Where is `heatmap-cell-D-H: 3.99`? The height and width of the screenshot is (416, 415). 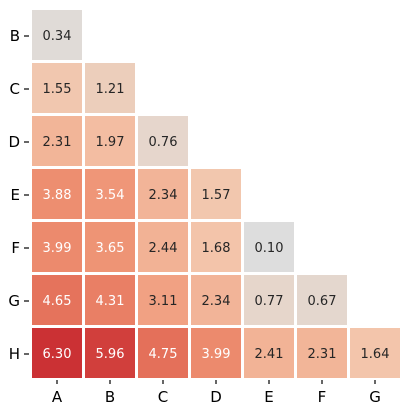
heatmap-cell-D-H: 3.99 is located at coordinates (216, 353).